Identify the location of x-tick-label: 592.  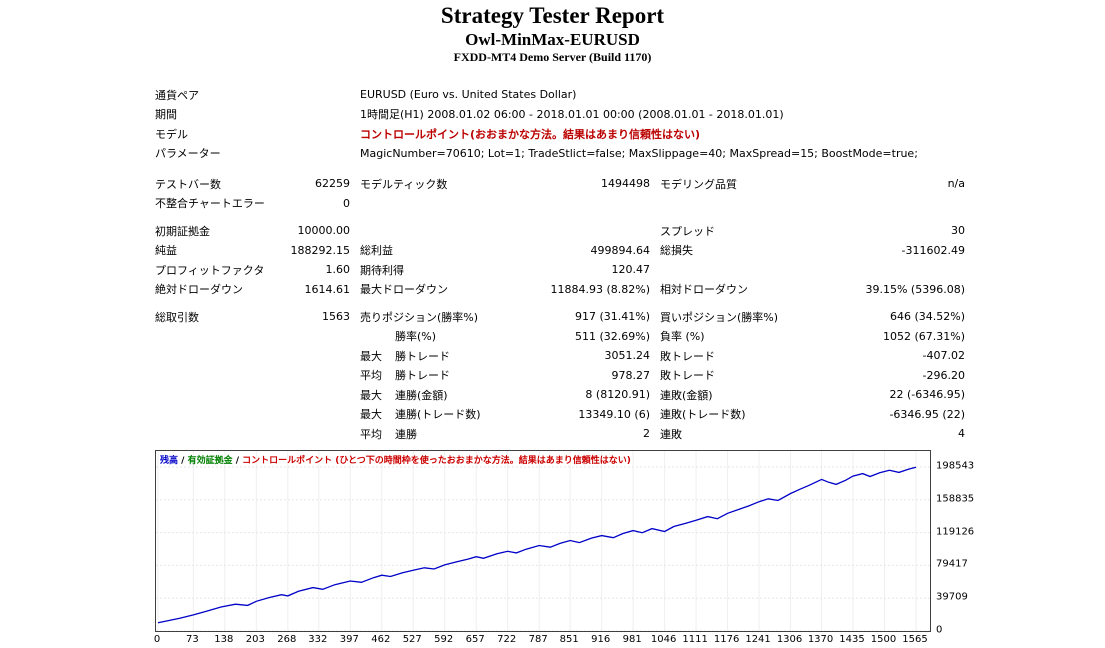
(444, 639).